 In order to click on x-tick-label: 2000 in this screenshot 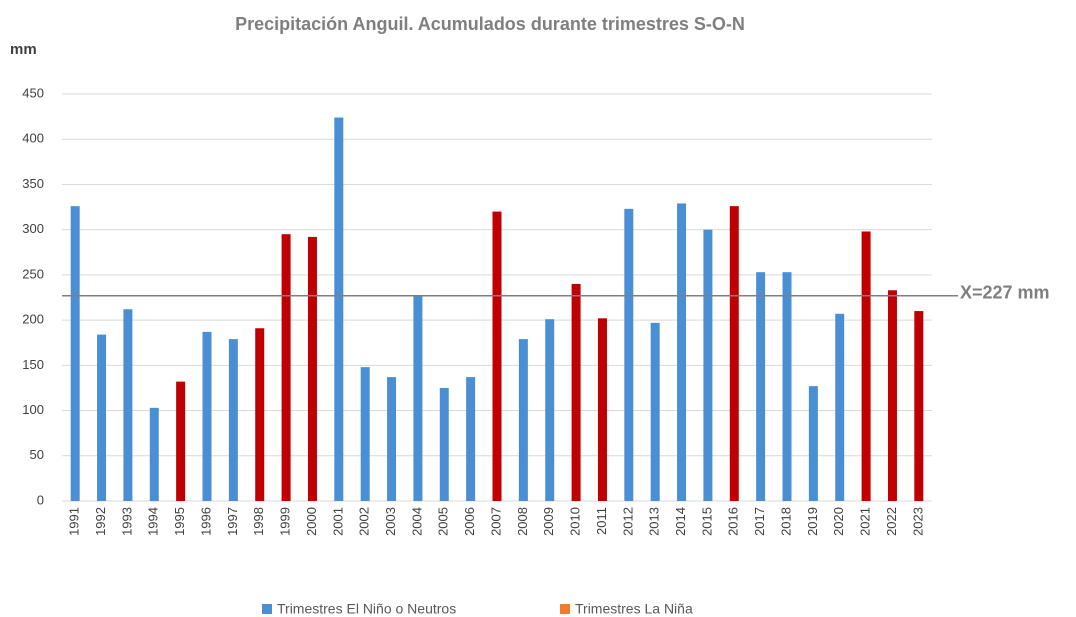, I will do `click(311, 521)`.